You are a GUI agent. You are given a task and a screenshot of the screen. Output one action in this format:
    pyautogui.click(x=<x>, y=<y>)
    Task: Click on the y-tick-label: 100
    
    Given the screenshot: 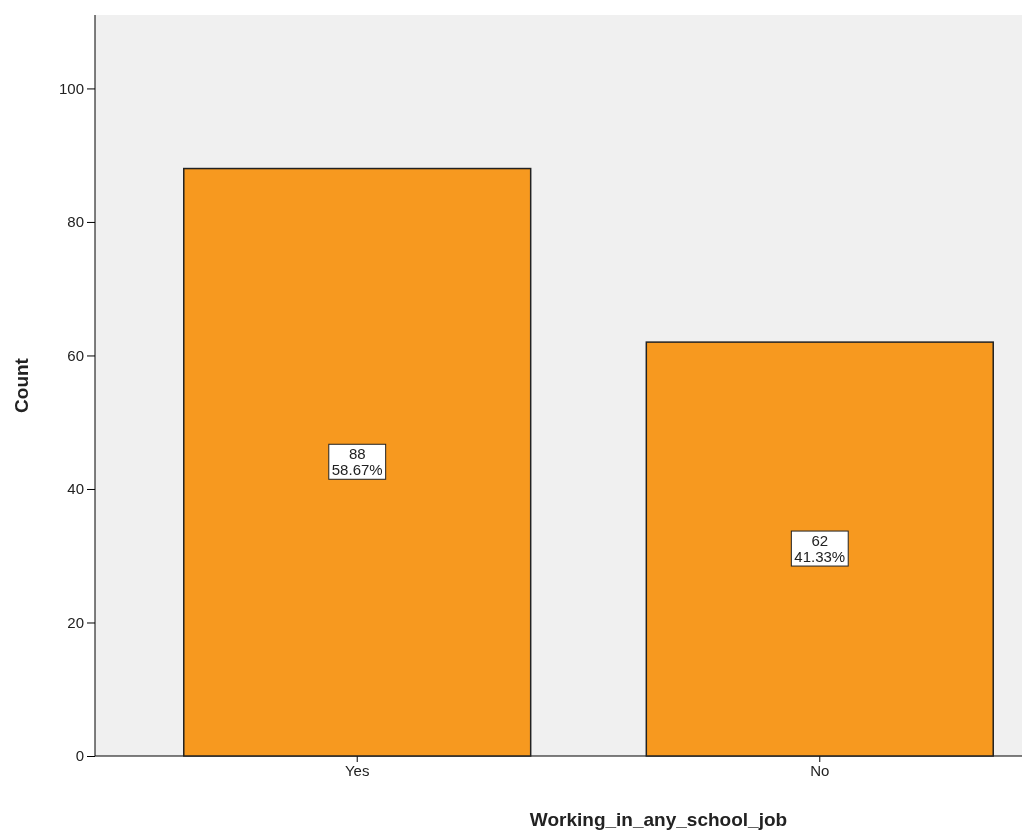 What is the action you would take?
    pyautogui.click(x=71, y=88)
    